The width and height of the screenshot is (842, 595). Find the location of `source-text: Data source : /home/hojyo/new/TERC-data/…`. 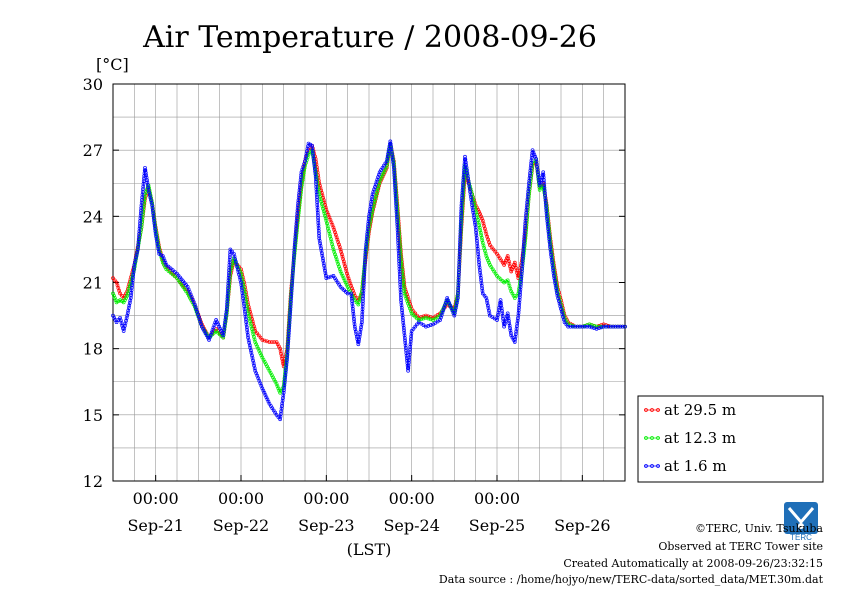

source-text: Data source : /home/hojyo/new/TERC-data/… is located at coordinates (631, 579).